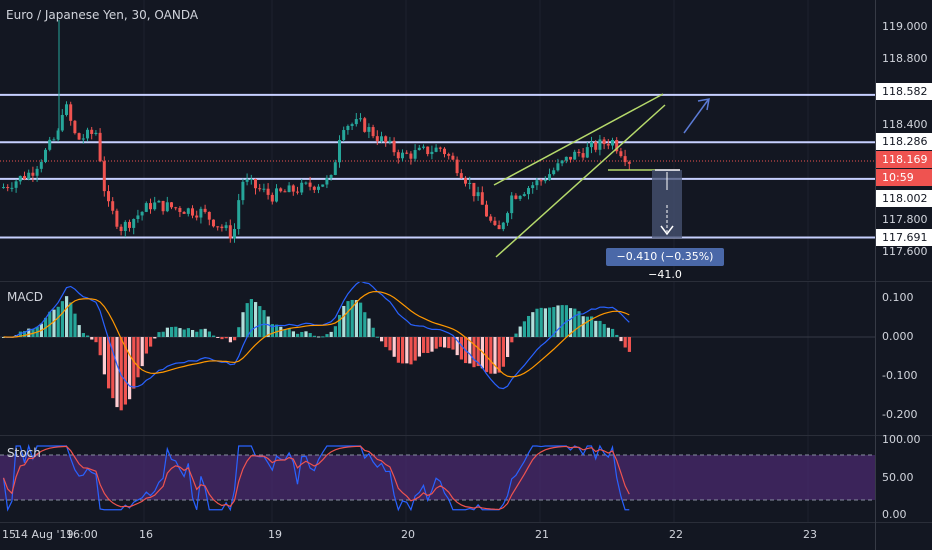  Describe the element at coordinates (904, 198) in the screenshot. I see `level-price-tag: 118.002` at that location.